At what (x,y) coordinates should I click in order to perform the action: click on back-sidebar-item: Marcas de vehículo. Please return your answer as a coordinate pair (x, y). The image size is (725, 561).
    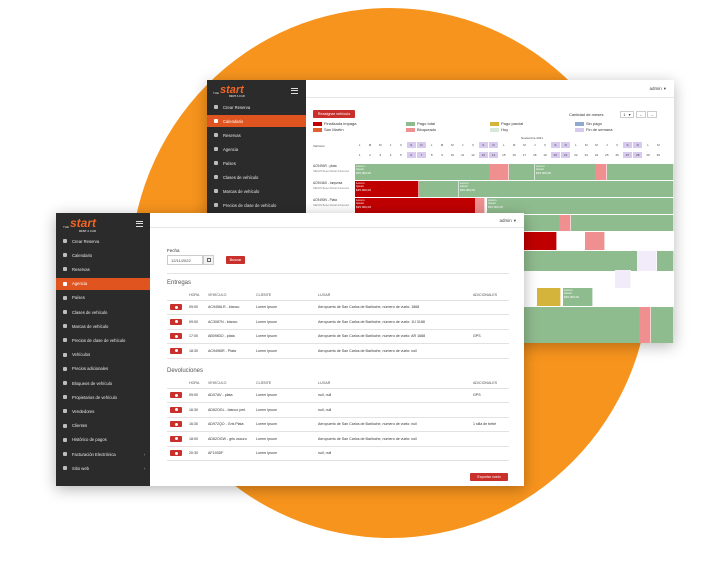
    Looking at the image, I should click on (256, 191).